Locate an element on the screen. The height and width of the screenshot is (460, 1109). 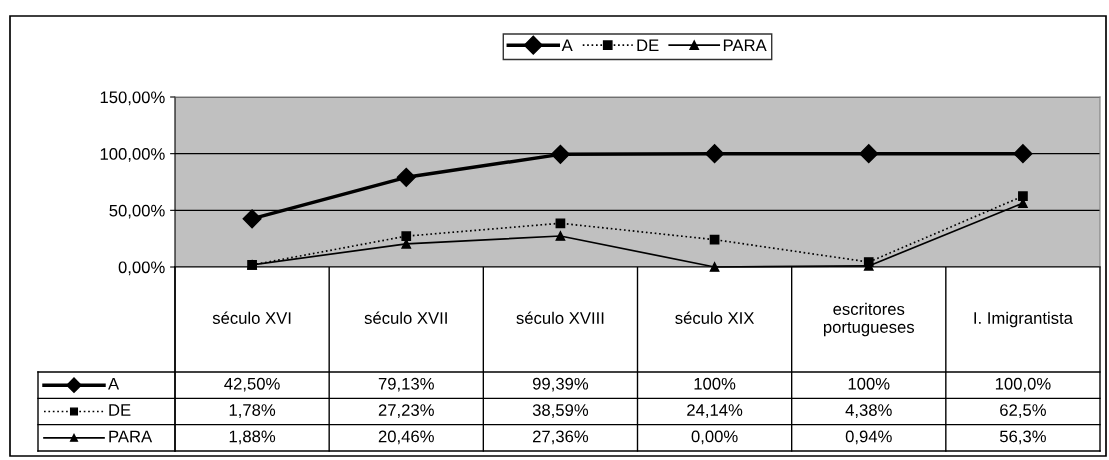
legend-label: DE is located at coordinates (648, 45).